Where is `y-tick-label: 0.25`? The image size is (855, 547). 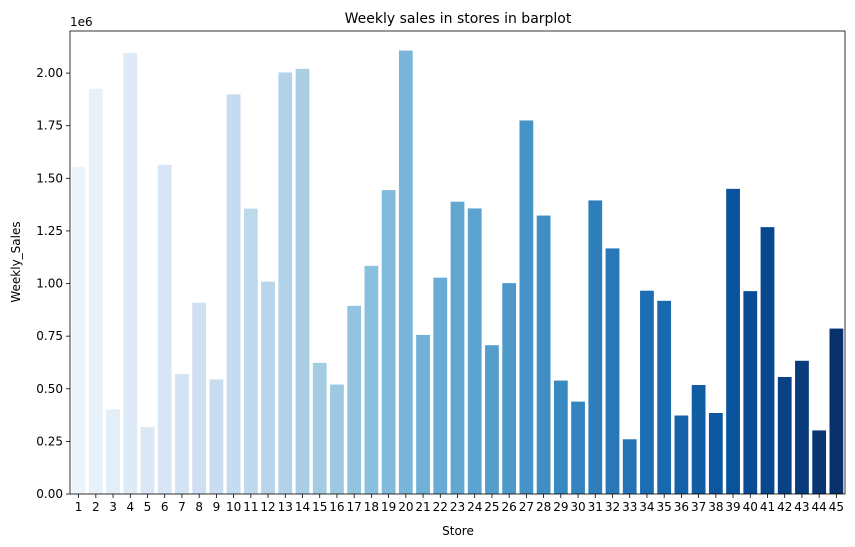
y-tick-label: 0.25 is located at coordinates (49, 441).